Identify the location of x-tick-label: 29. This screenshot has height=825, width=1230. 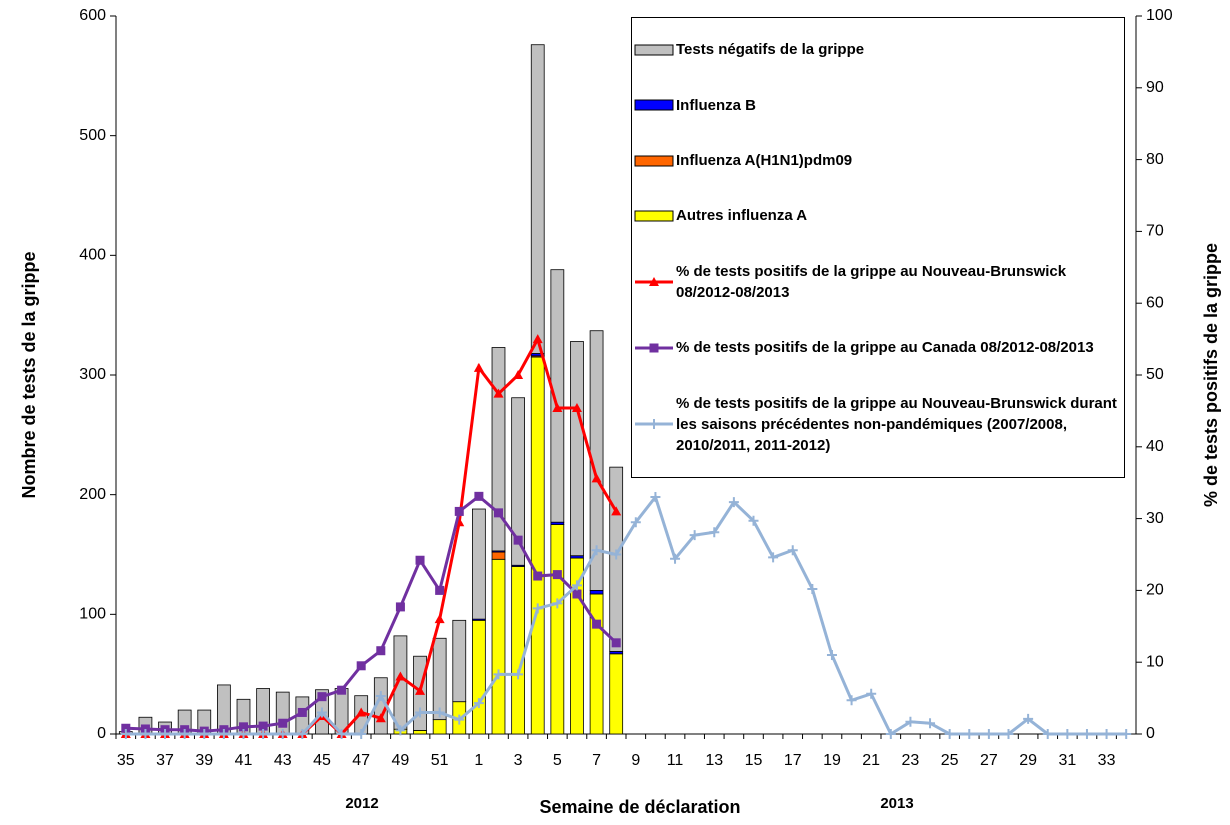
(1028, 760).